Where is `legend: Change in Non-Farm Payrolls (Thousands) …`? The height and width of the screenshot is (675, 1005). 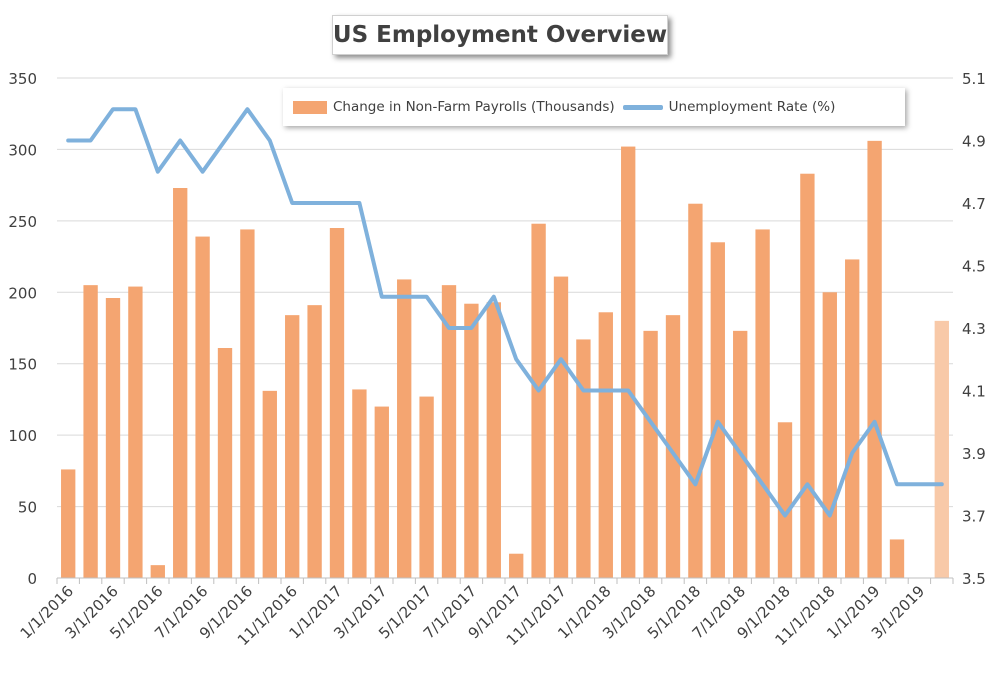
legend: Change in Non-Farm Payrolls (Thousands) … is located at coordinates (594, 107).